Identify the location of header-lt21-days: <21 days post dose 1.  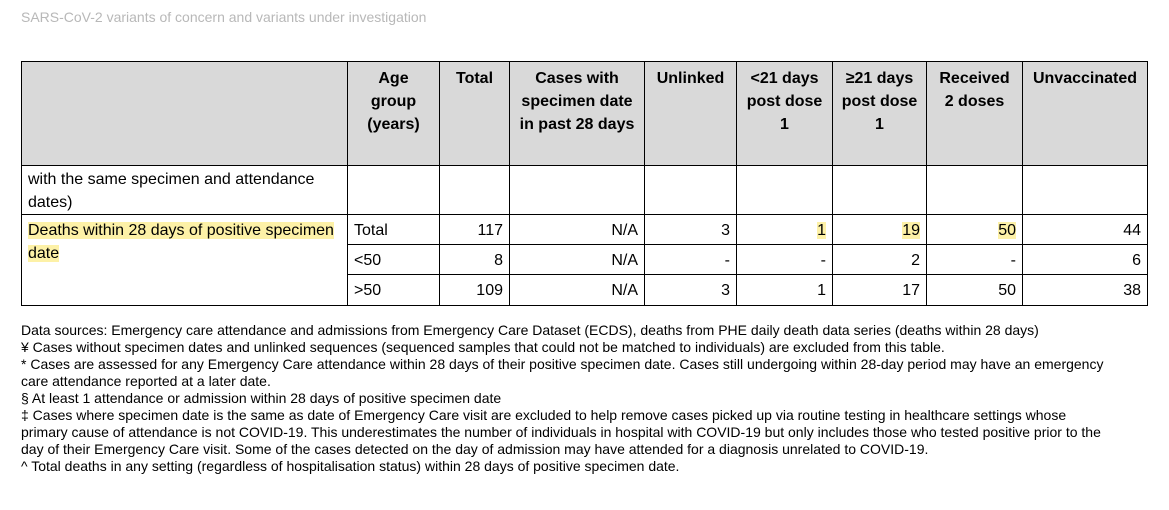
(784, 113).